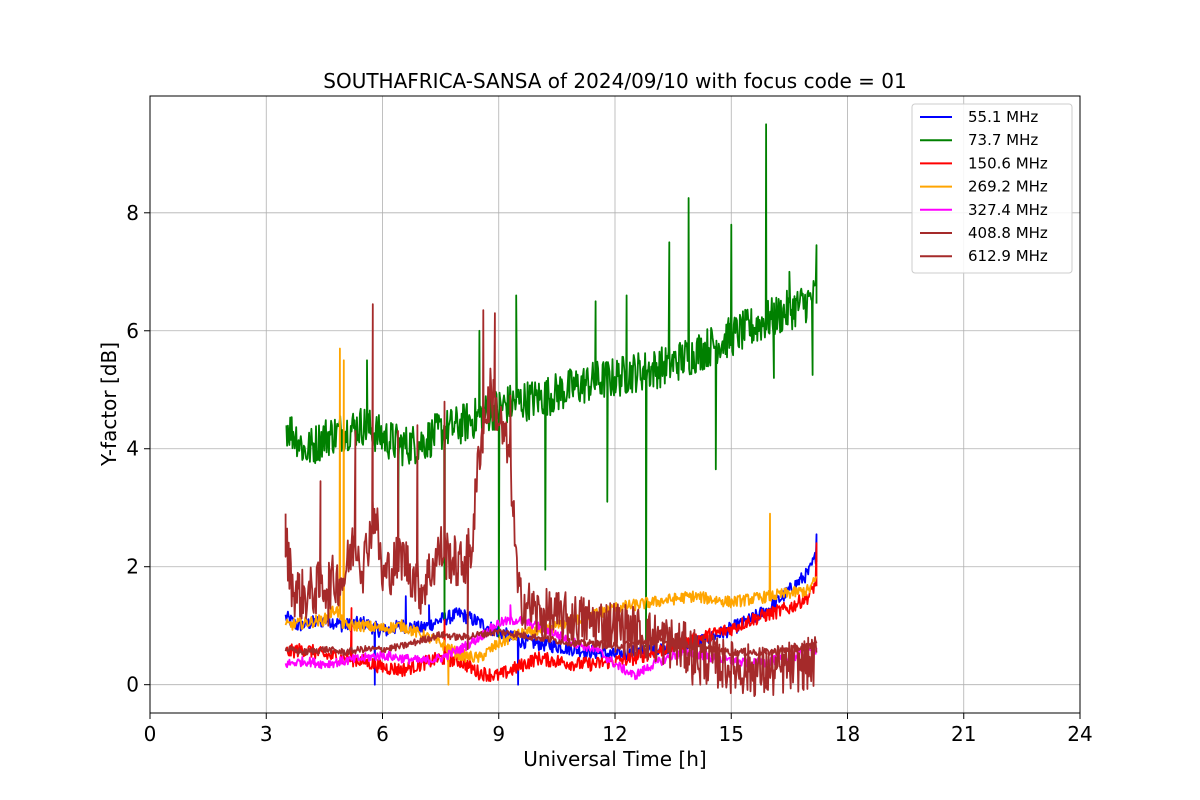 This screenshot has height=800, width=1200. Describe the element at coordinates (1008, 210) in the screenshot. I see `legend-entry: 327.4 MHz` at that location.